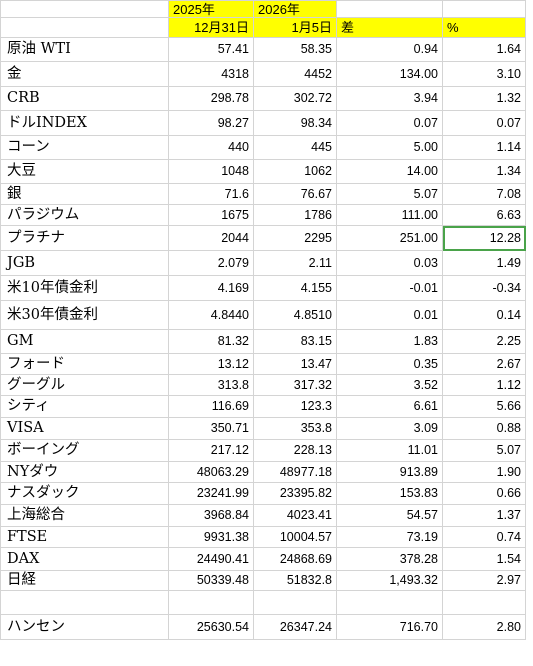 Image resolution: width=533 pixels, height=666 pixels. I want to click on value-2026-cell: 83.15, so click(295, 341).